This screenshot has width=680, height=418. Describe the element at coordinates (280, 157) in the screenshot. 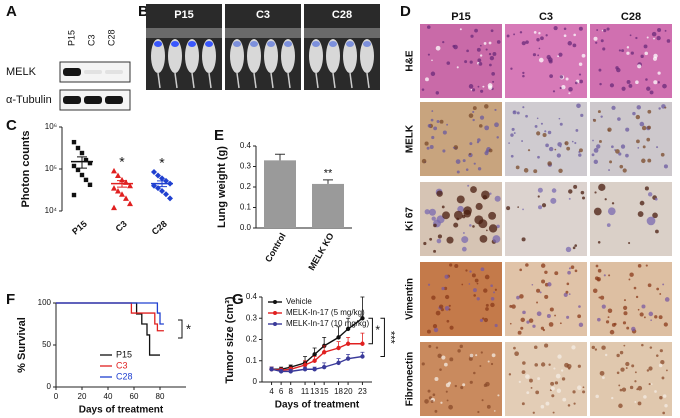

I see `error-bar` at that location.